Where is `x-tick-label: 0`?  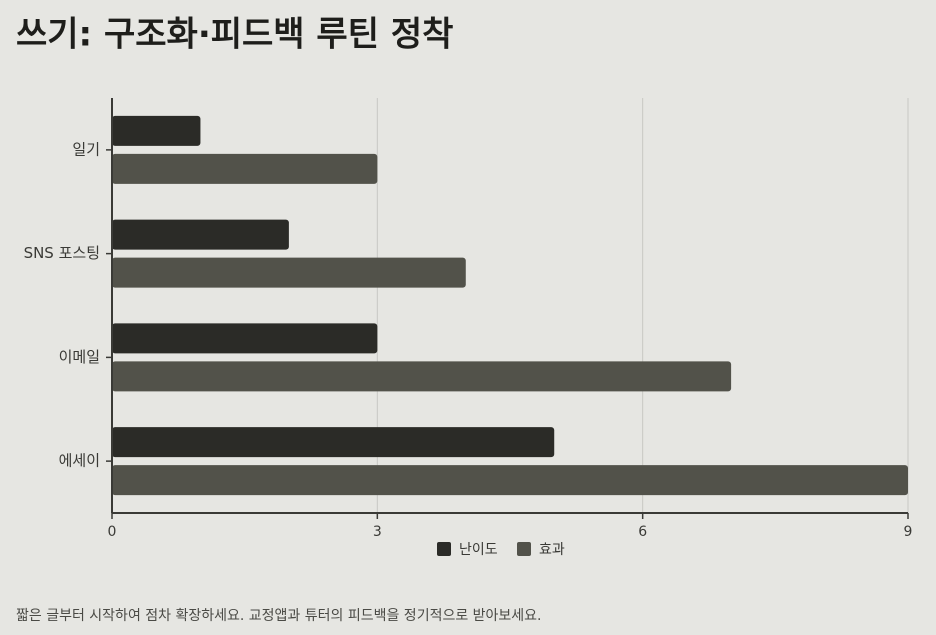
x-tick-label: 0 is located at coordinates (112, 532).